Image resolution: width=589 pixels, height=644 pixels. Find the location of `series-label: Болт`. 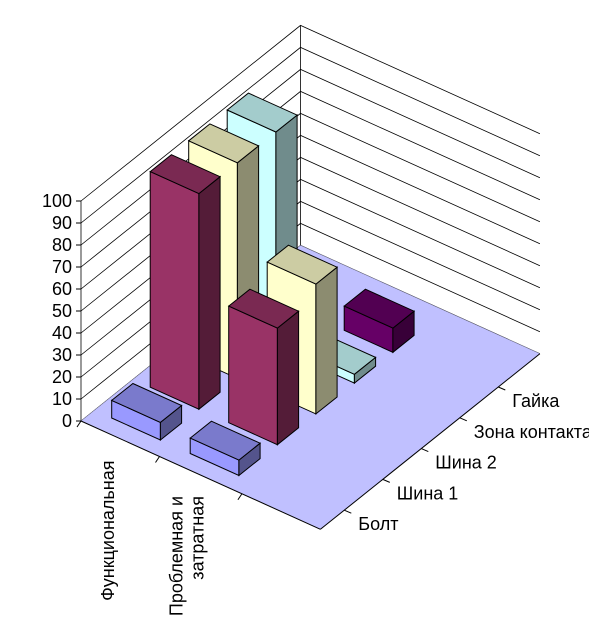

series-label: Болт is located at coordinates (378, 524).